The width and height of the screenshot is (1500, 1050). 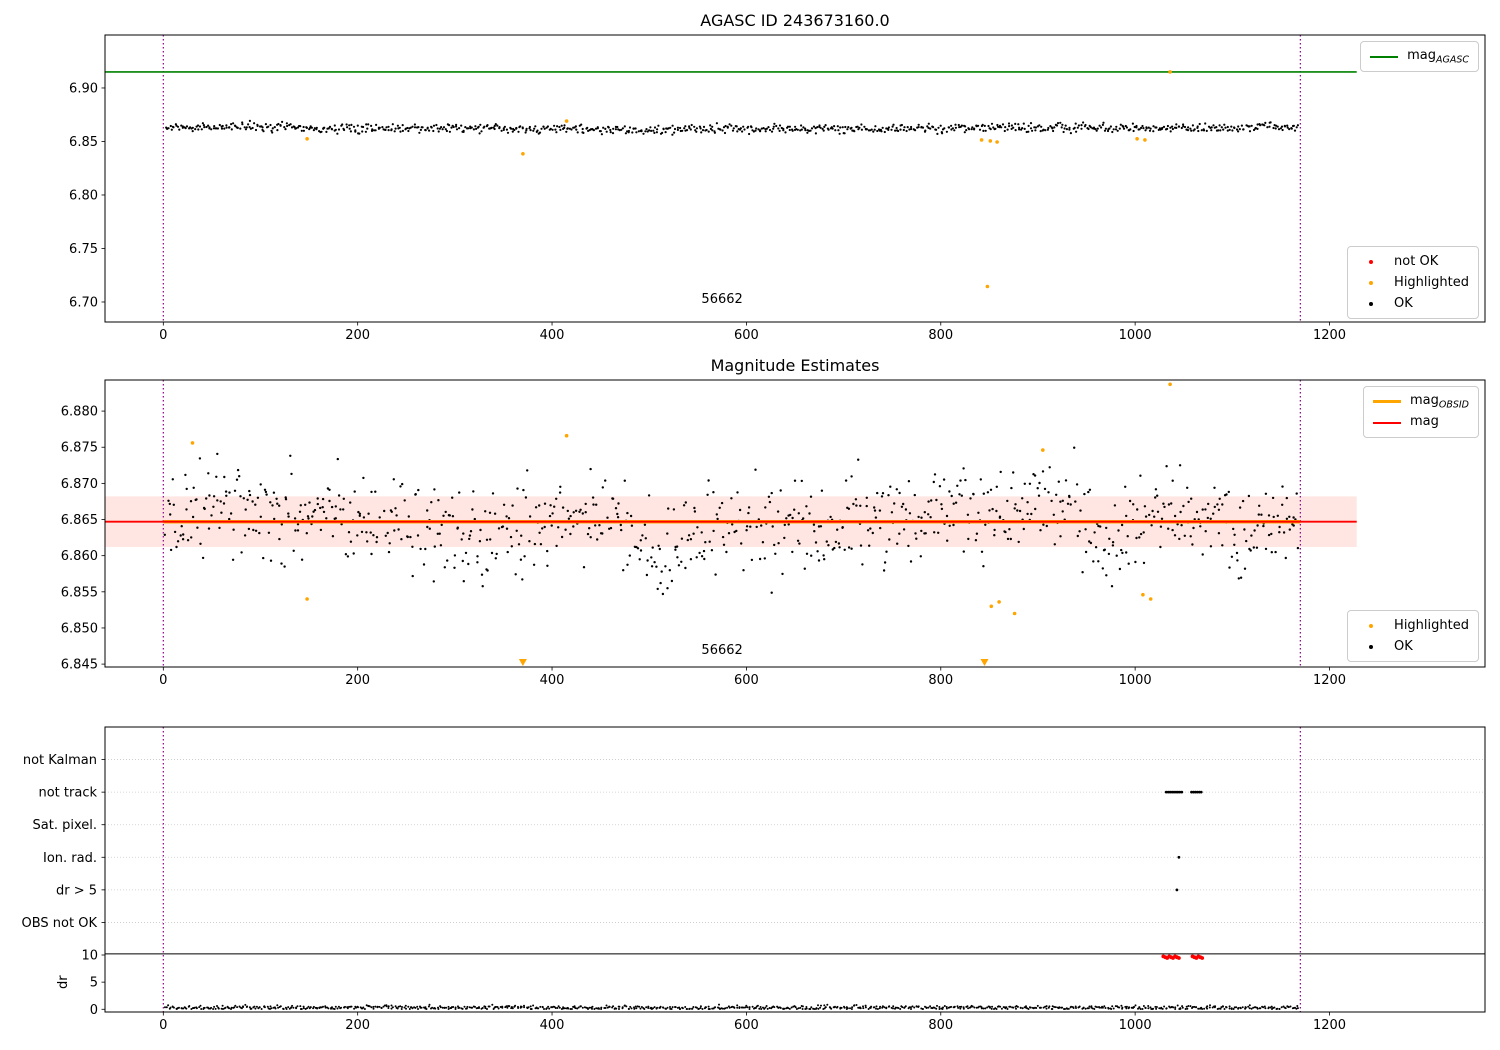 I want to click on svg-text: 6.875, so click(x=79, y=448).